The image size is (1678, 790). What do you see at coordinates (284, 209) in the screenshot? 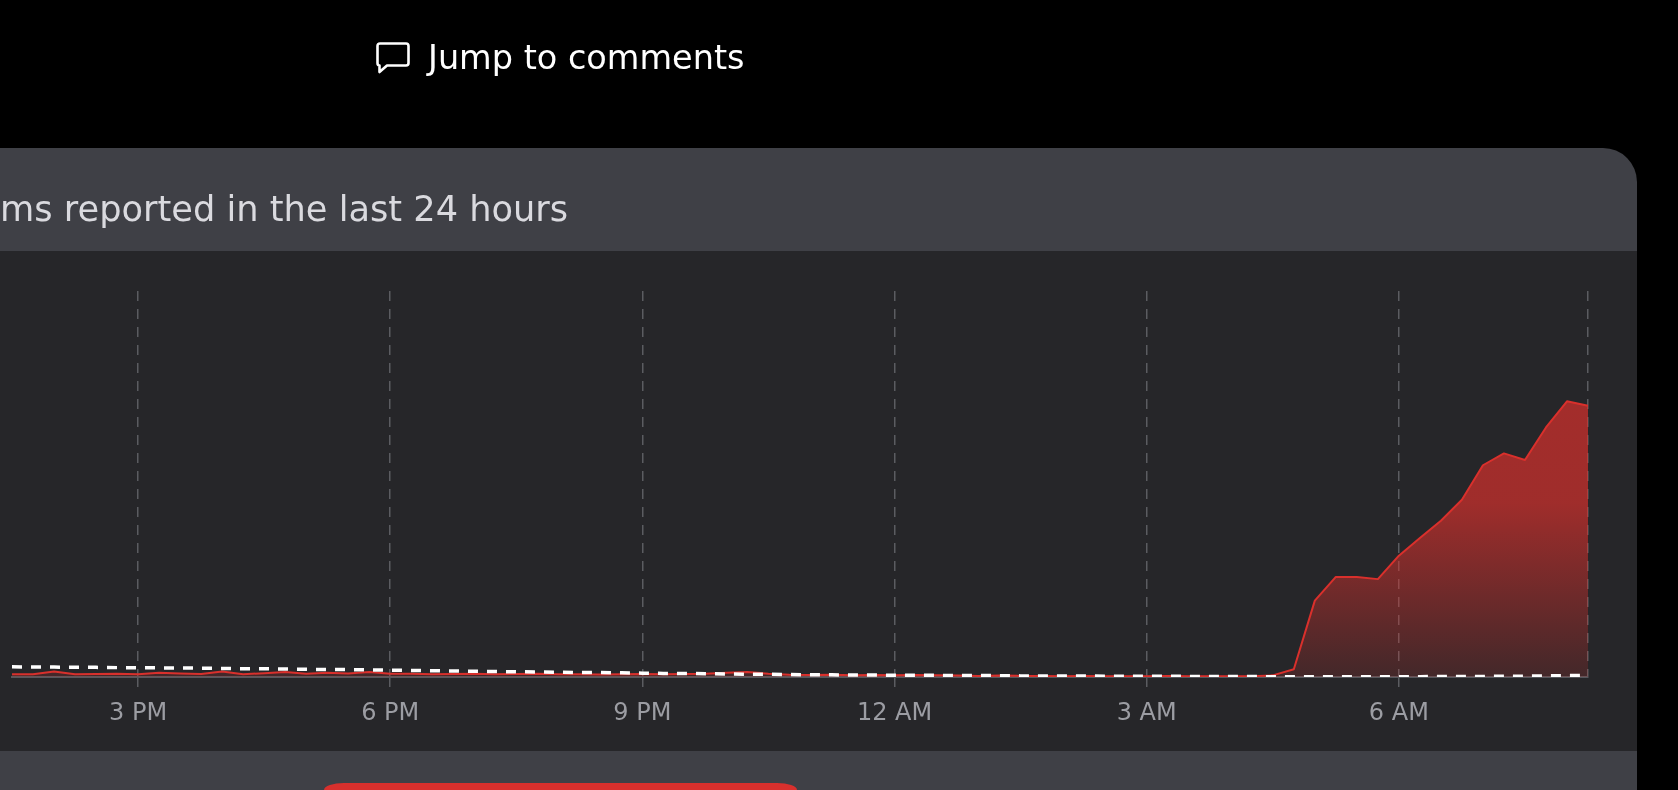
I see `chart-title: ms reported in the last 24 hours` at bounding box center [284, 209].